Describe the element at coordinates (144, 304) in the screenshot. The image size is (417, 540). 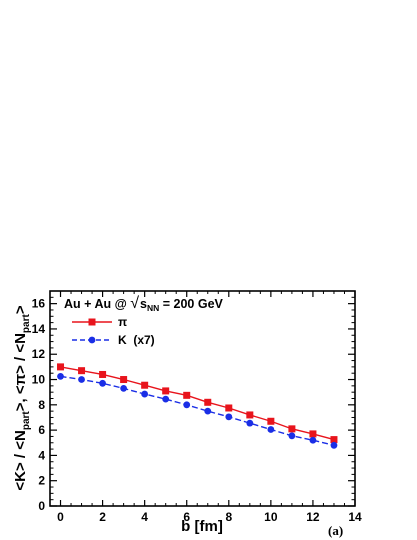
I see `legend-title: Au + Au @ √sNN = 200 GeV` at that location.